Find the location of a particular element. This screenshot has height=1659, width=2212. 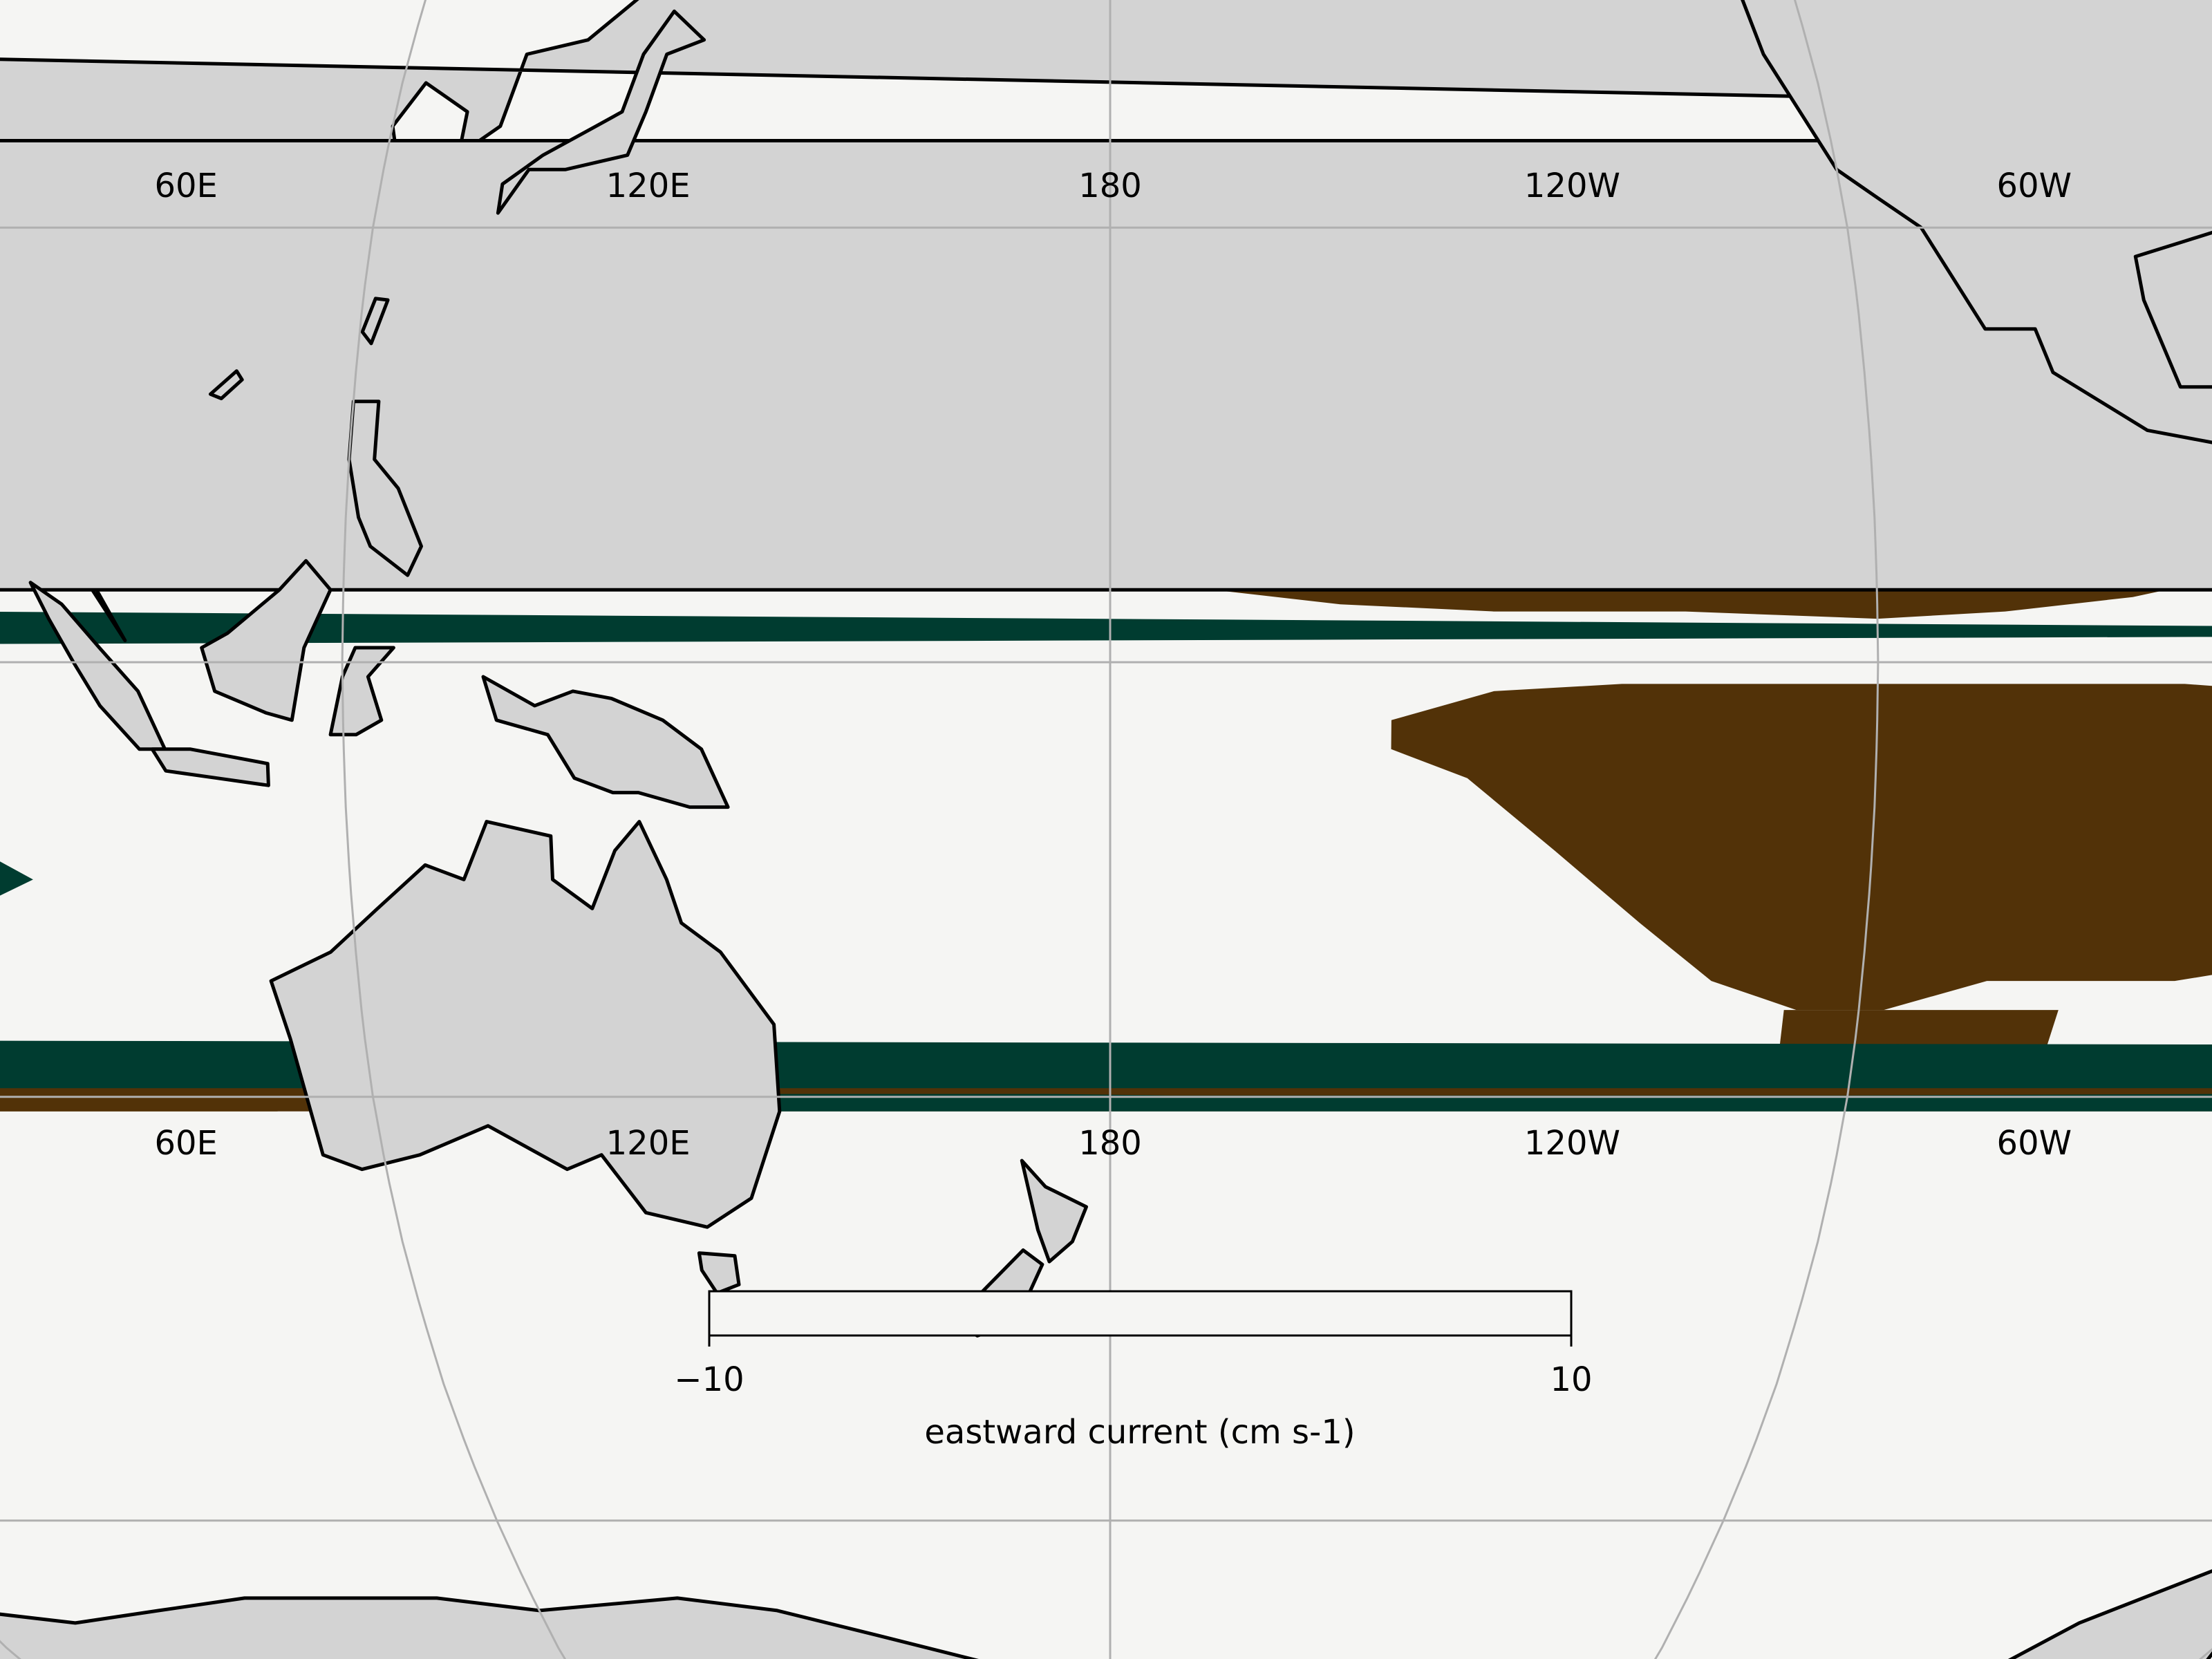

colorbar-bar is located at coordinates (1140, 1313).